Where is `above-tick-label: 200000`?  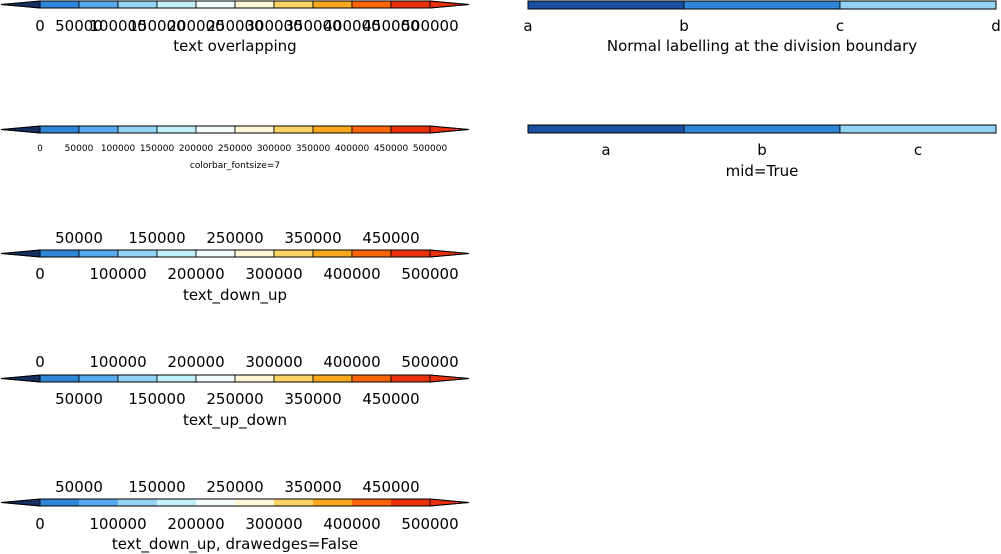 above-tick-label: 200000 is located at coordinates (195, 362).